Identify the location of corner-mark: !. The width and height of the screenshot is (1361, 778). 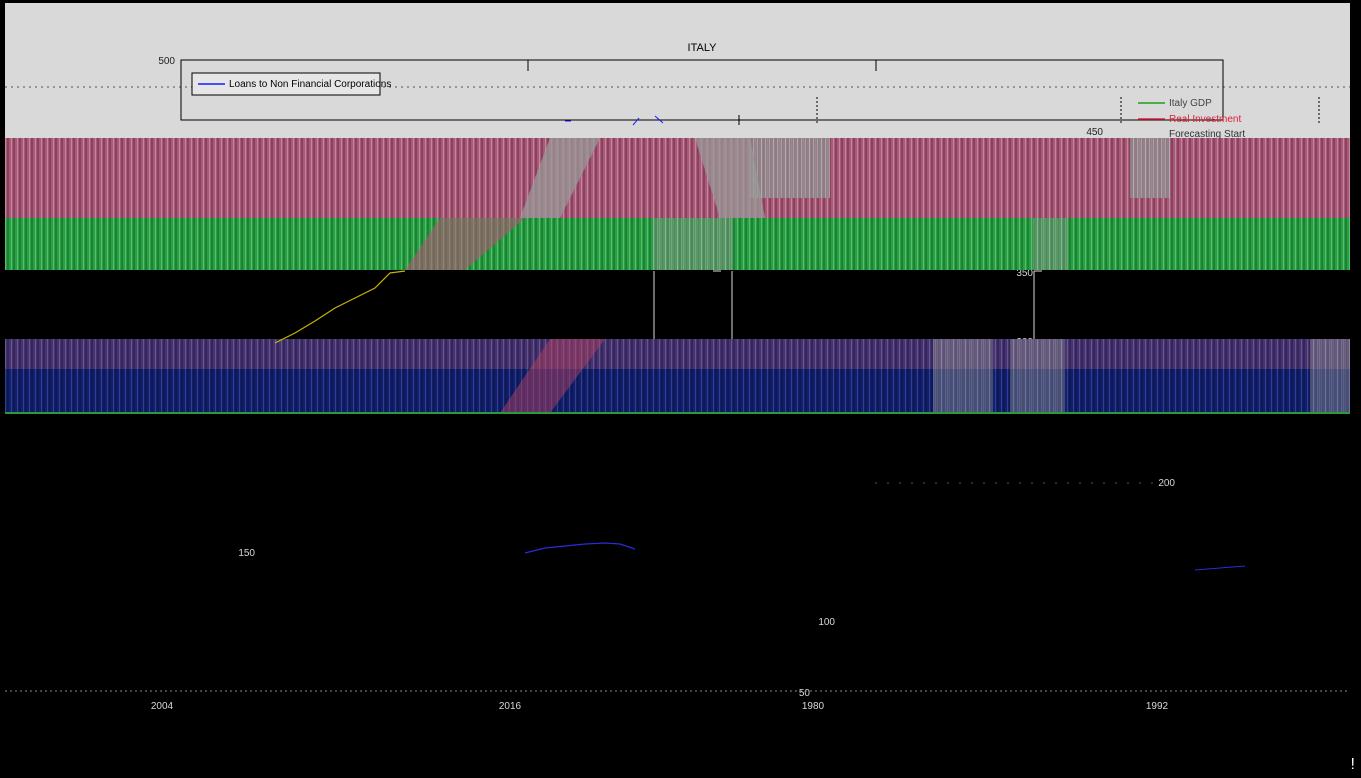
(1352, 764).